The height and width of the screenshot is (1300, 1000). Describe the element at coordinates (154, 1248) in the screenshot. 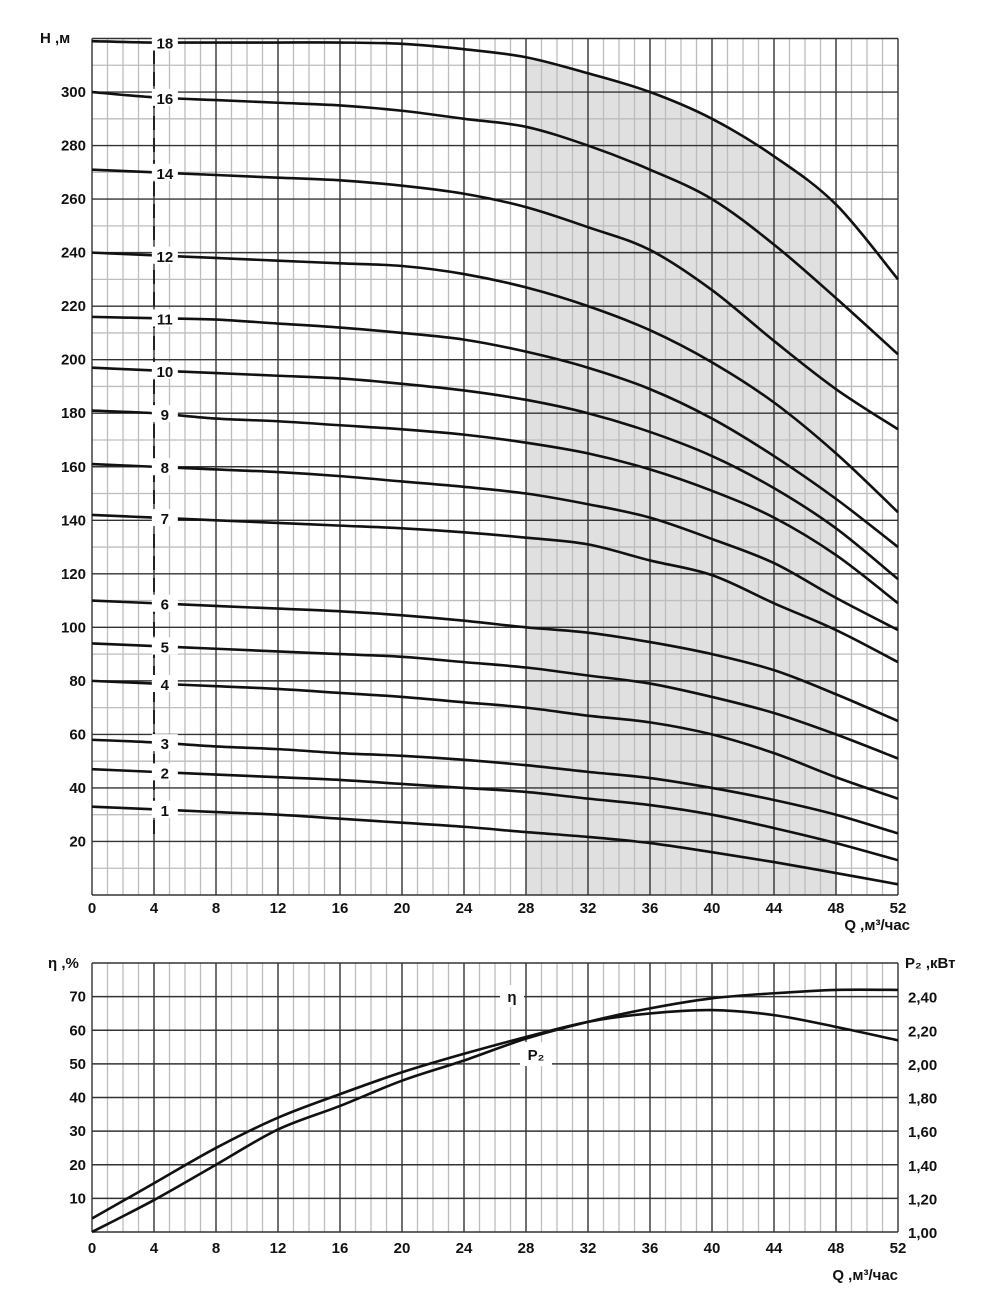

I see `x-tick-label: 4` at that location.